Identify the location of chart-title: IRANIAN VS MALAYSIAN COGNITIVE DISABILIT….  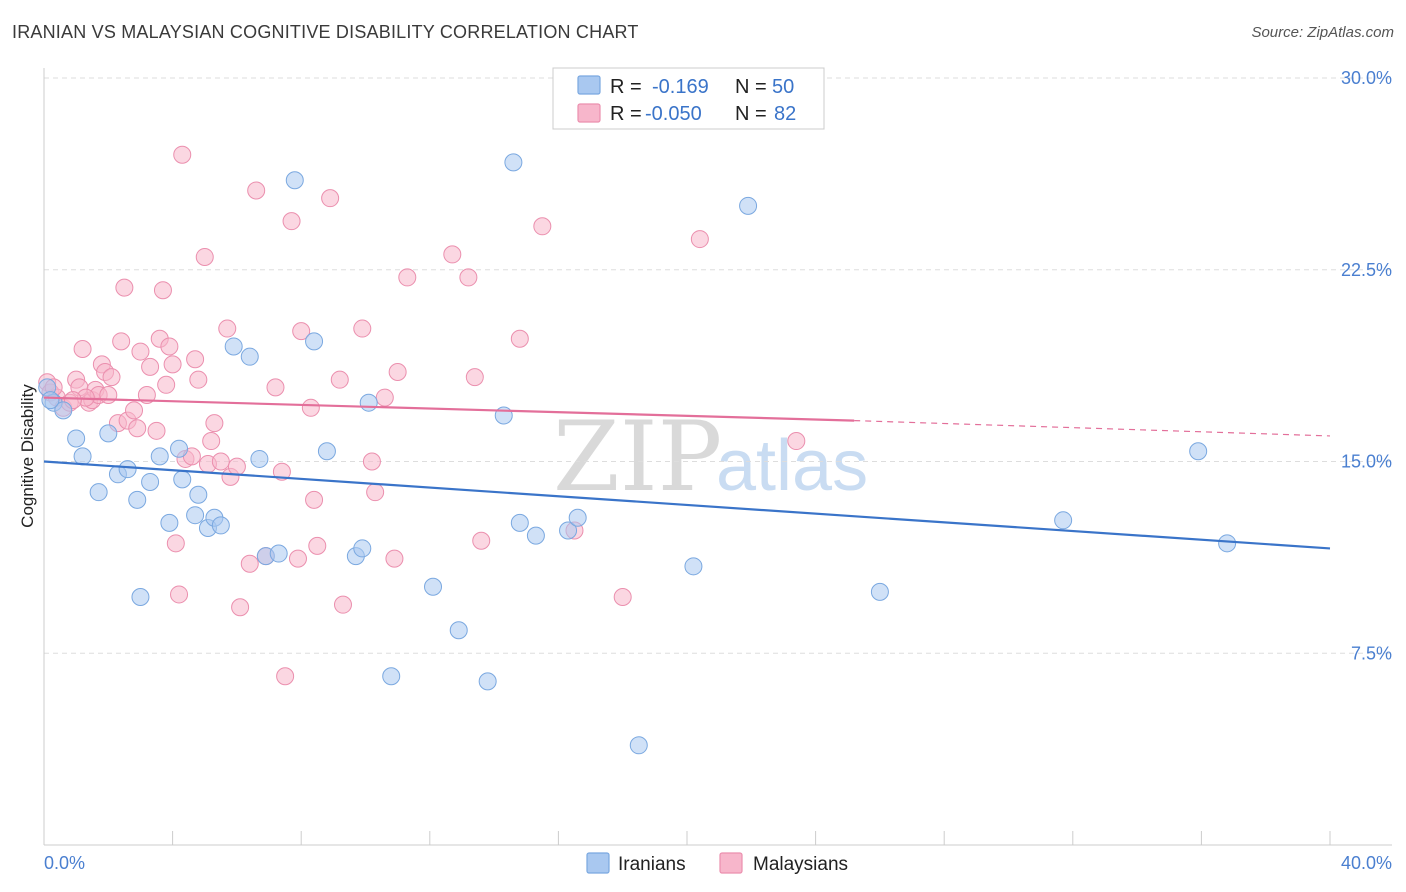
(325, 32).